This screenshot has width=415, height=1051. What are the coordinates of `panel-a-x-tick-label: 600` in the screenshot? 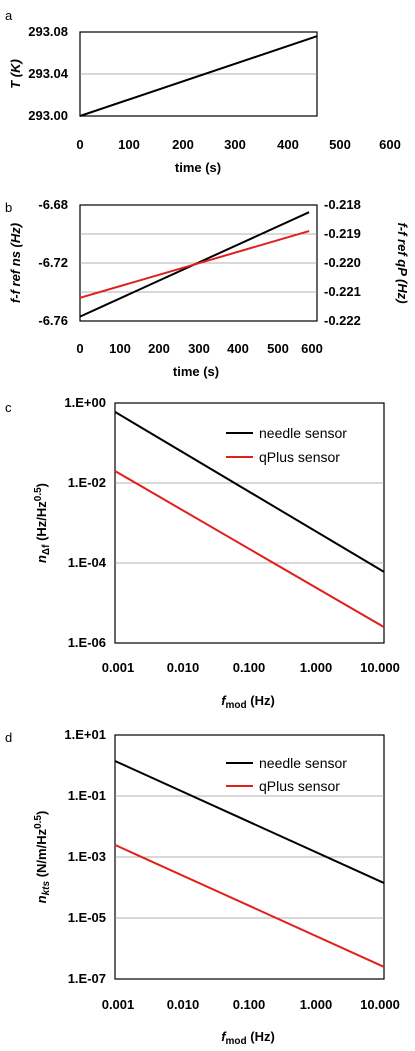 It's located at (390, 144).